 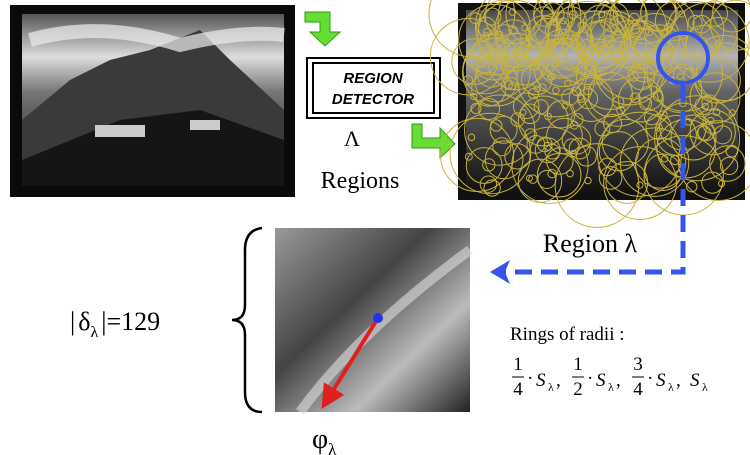 What do you see at coordinates (115, 324) in the screenshot?
I see `descriptor-size: | δλ |=129` at bounding box center [115, 324].